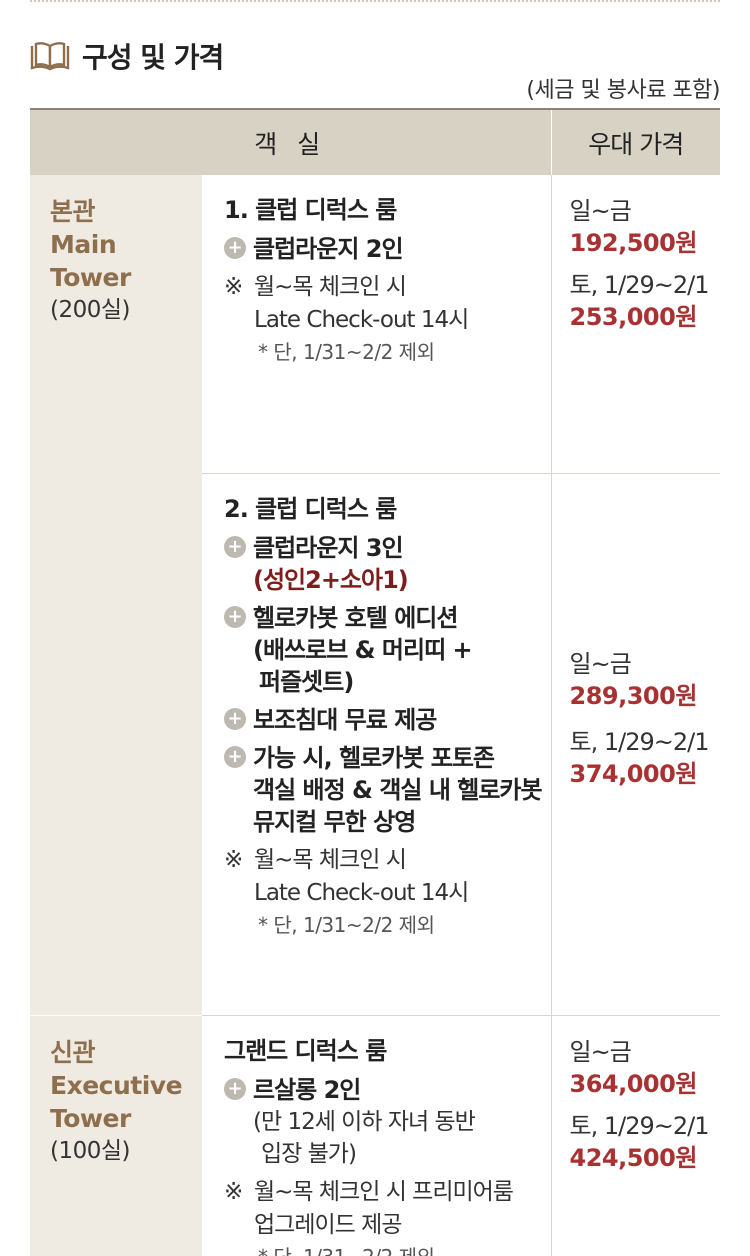  Describe the element at coordinates (334, 821) in the screenshot. I see `benefit-text: 뮤지컬 무한 상영` at that location.